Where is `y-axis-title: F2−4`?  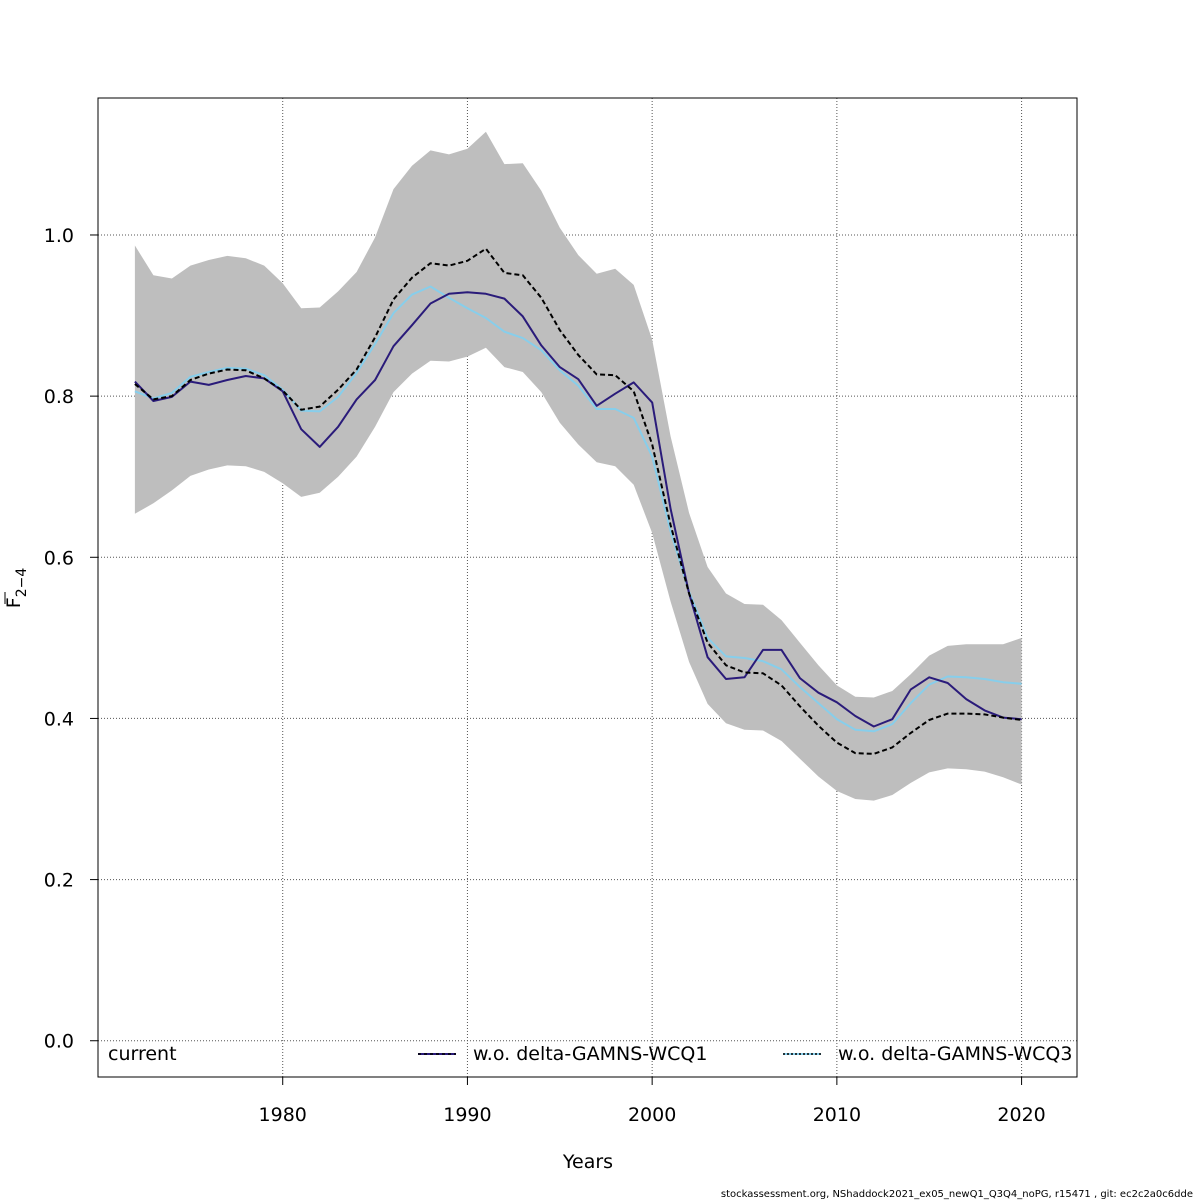
y-axis-title: F2−4 is located at coordinates (16, 588).